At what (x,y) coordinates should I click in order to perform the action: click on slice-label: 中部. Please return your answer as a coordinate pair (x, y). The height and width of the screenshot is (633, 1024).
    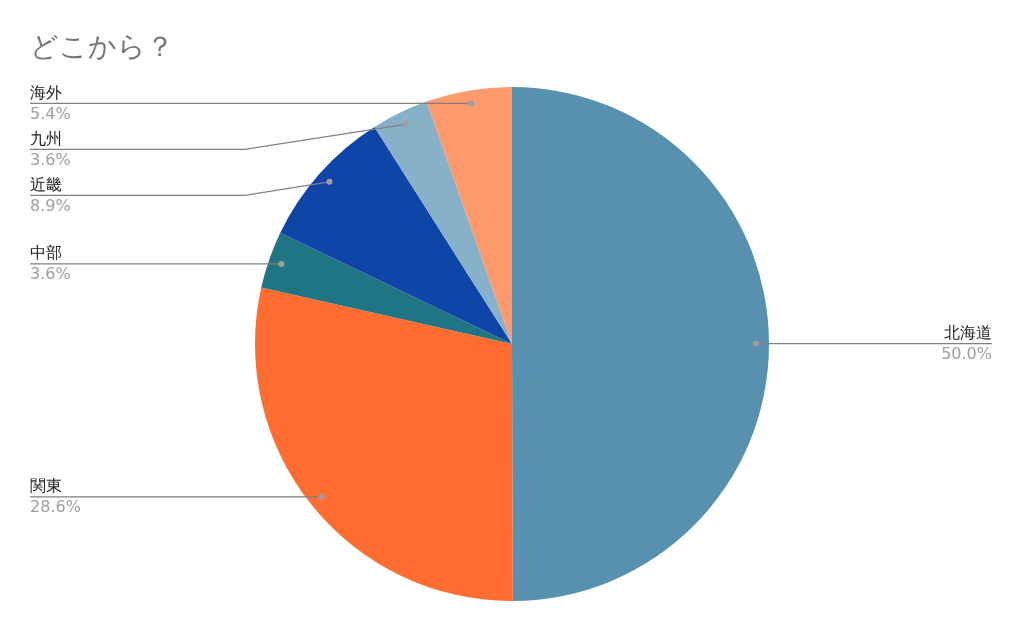
    Looking at the image, I should click on (46, 253).